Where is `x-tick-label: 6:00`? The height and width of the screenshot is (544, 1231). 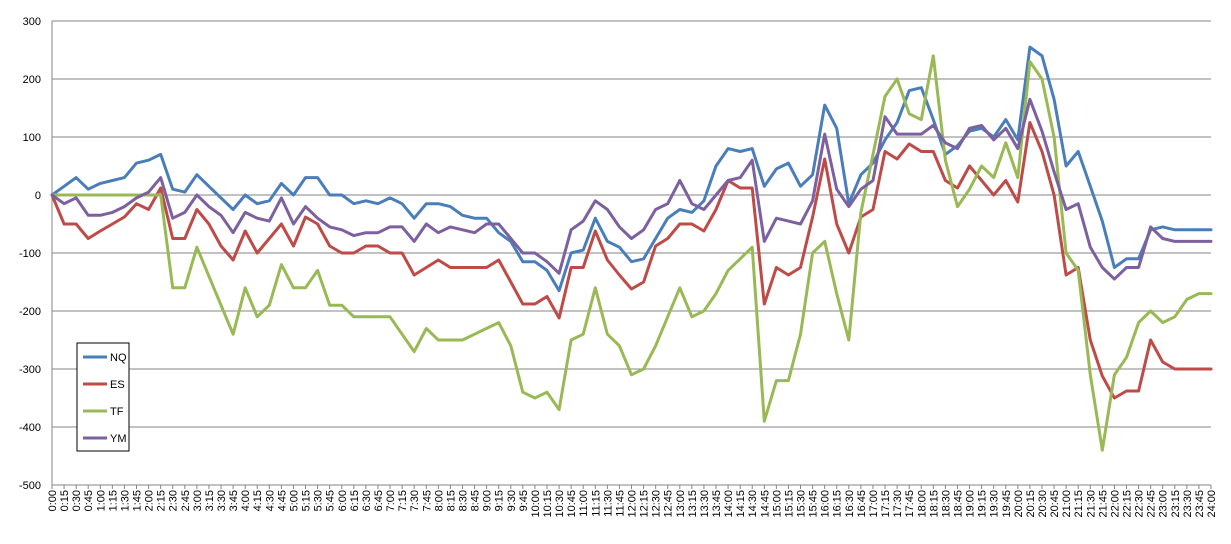 x-tick-label: 6:00 is located at coordinates (343, 500).